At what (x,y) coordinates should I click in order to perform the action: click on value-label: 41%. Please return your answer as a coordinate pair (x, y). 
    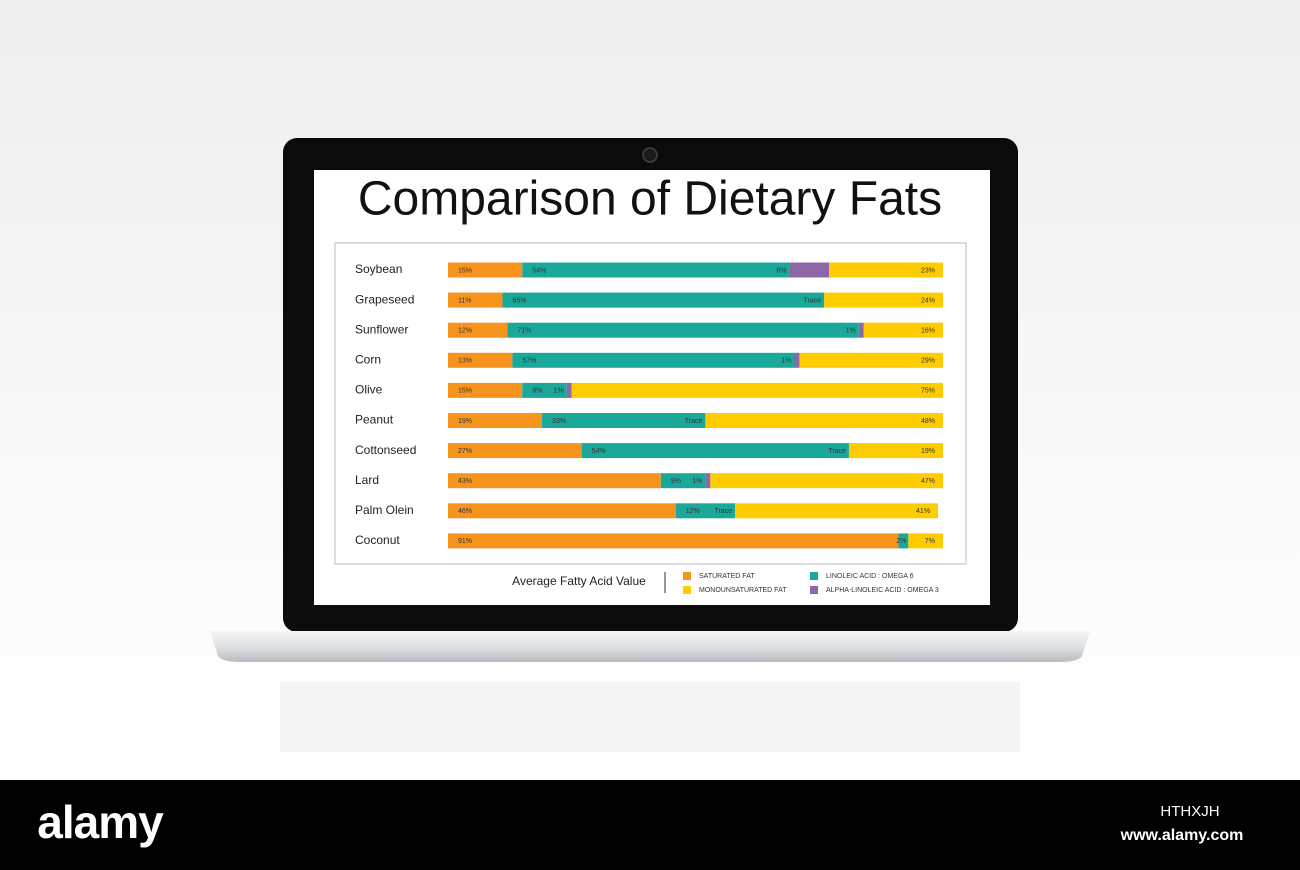
    Looking at the image, I should click on (923, 511).